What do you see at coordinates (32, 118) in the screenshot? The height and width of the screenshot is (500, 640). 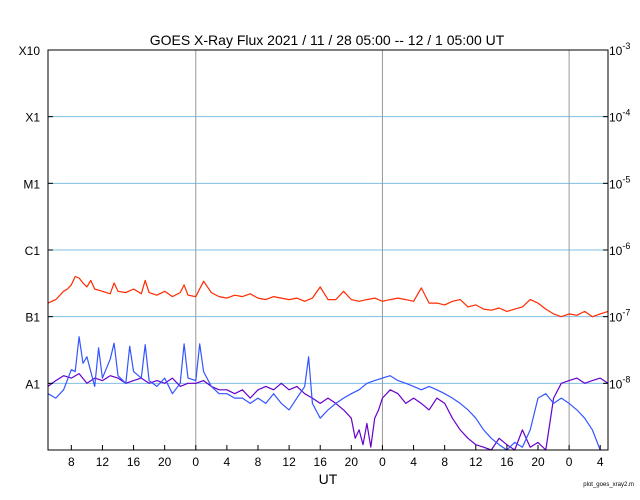 I see `y-left-label: X1` at bounding box center [32, 118].